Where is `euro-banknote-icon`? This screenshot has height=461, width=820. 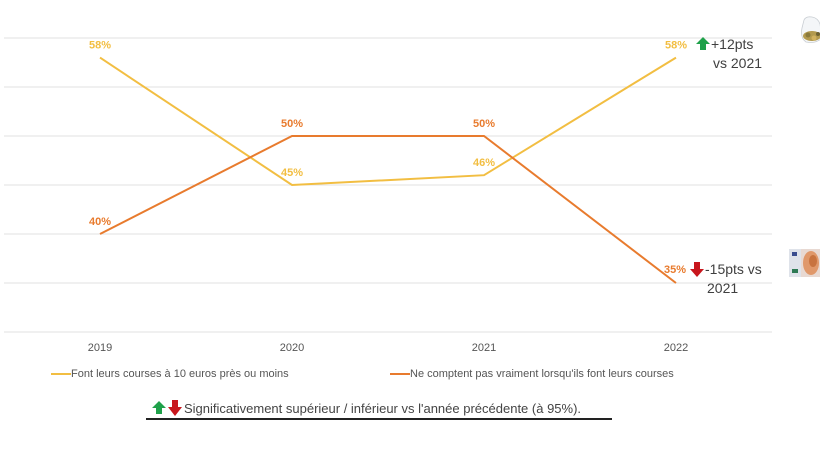
euro-banknote-icon is located at coordinates (804, 263).